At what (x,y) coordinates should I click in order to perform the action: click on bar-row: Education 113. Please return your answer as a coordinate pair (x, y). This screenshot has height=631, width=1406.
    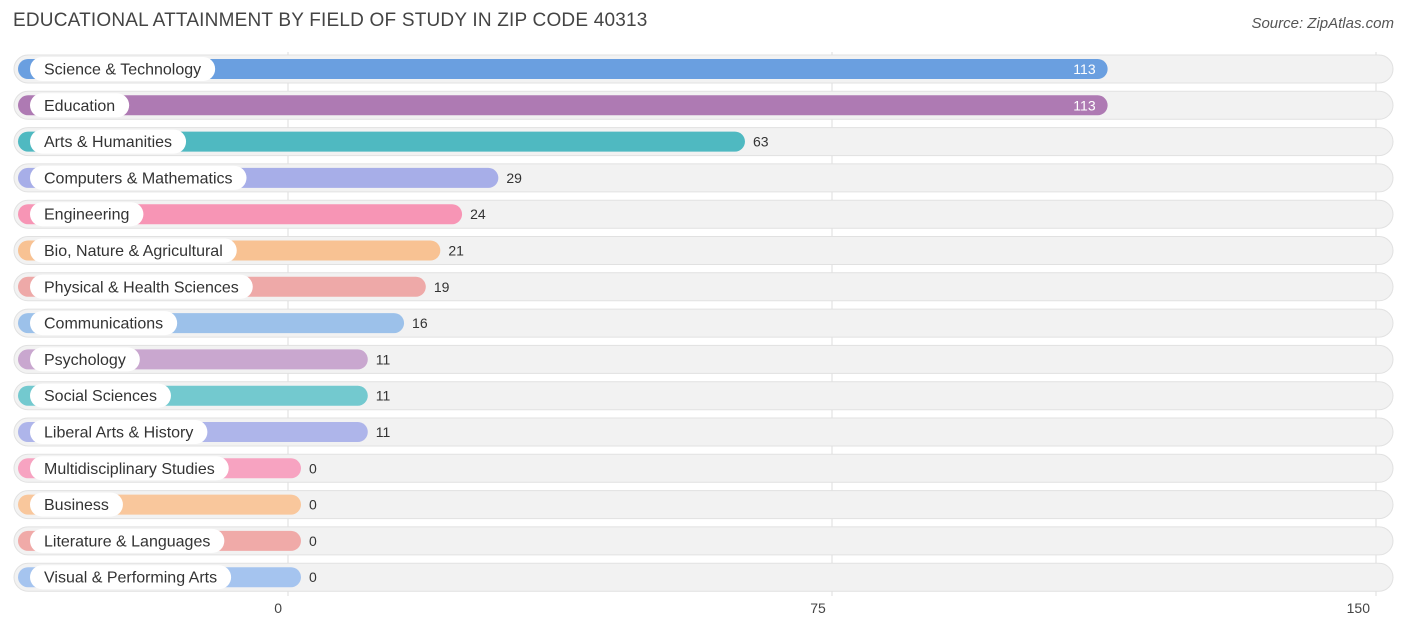
    Looking at the image, I should click on (703, 105).